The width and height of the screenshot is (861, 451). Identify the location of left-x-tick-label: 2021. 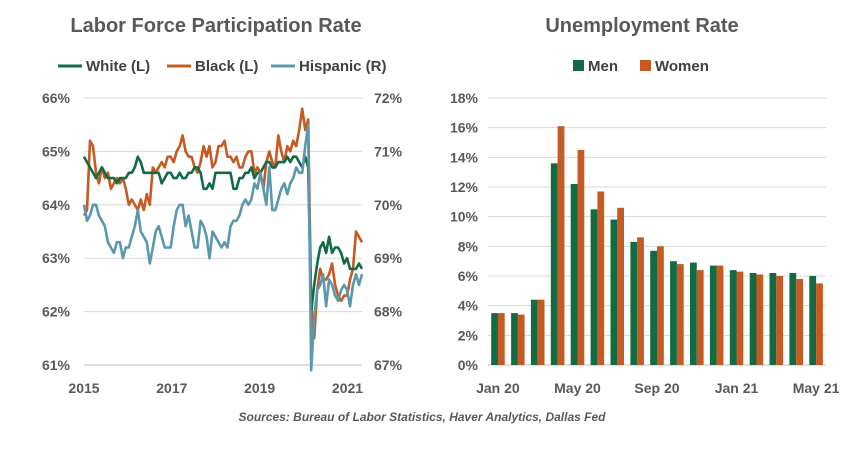
(347, 388).